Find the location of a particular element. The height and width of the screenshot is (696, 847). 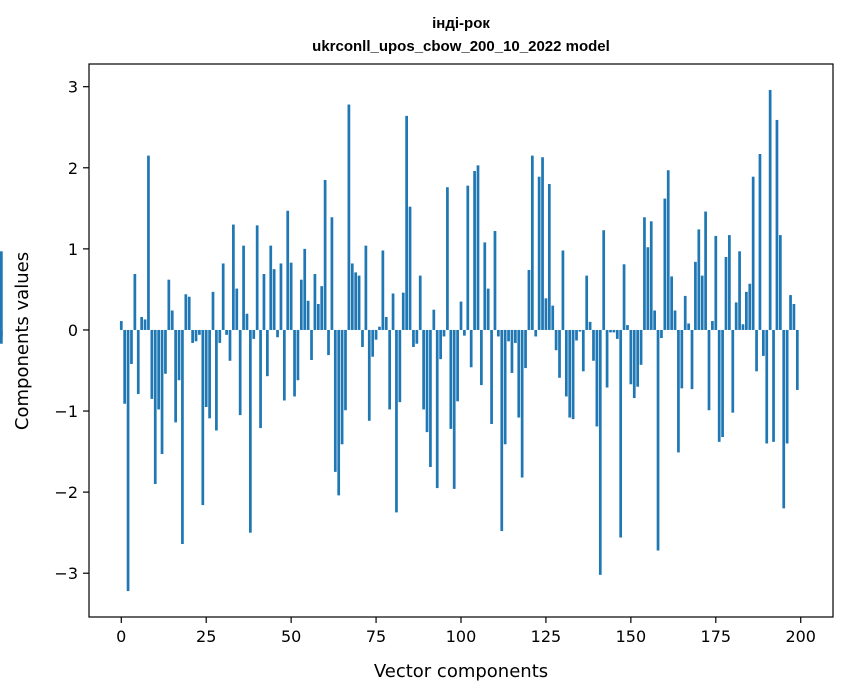

x-tick-label: 0 is located at coordinates (121, 636).